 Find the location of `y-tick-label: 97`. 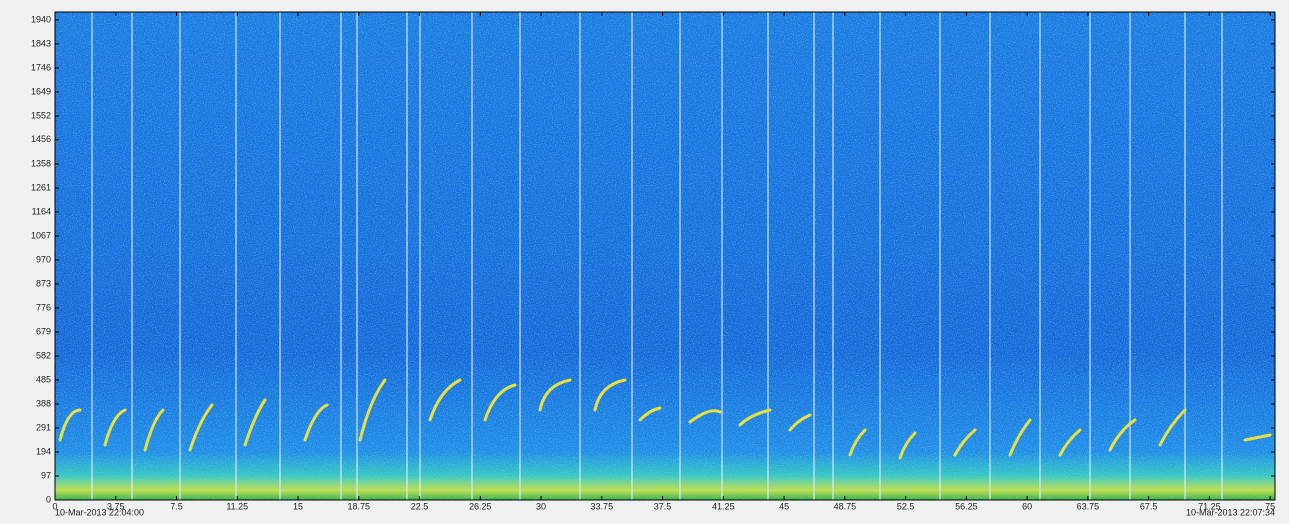

y-tick-label: 97 is located at coordinates (46, 475).